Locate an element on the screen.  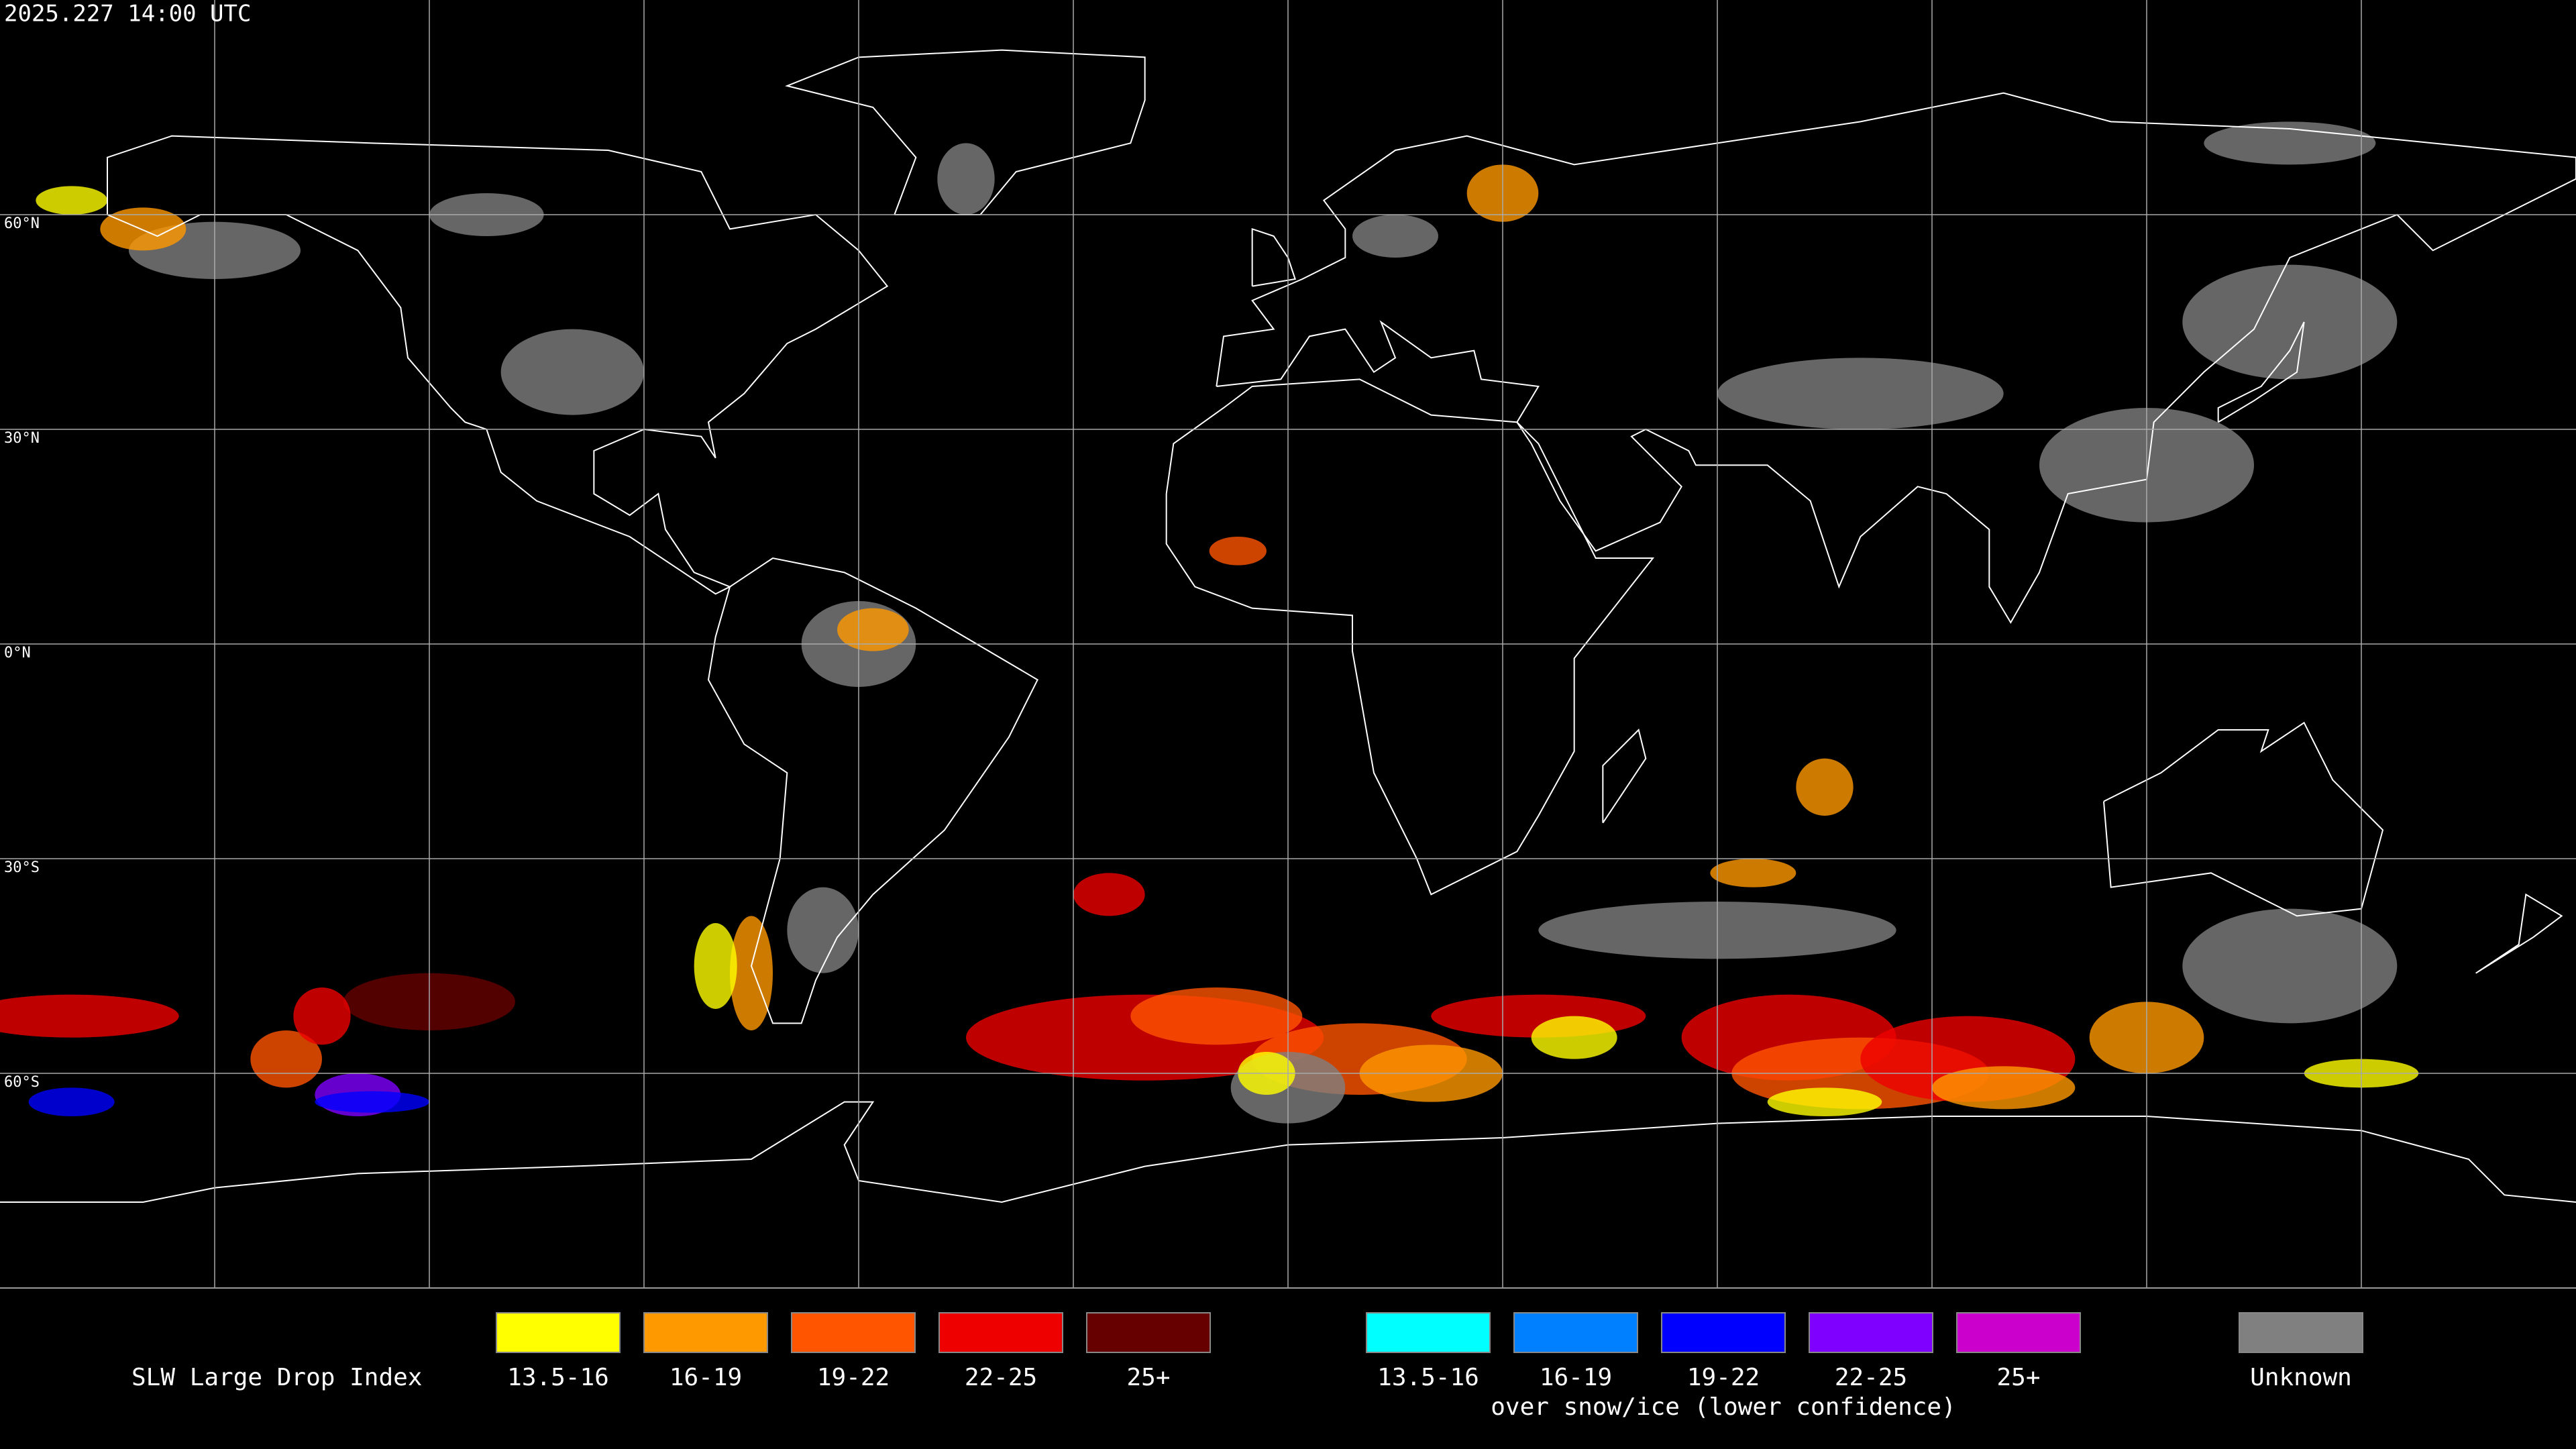
latitude-label: 0°N is located at coordinates (17, 653).